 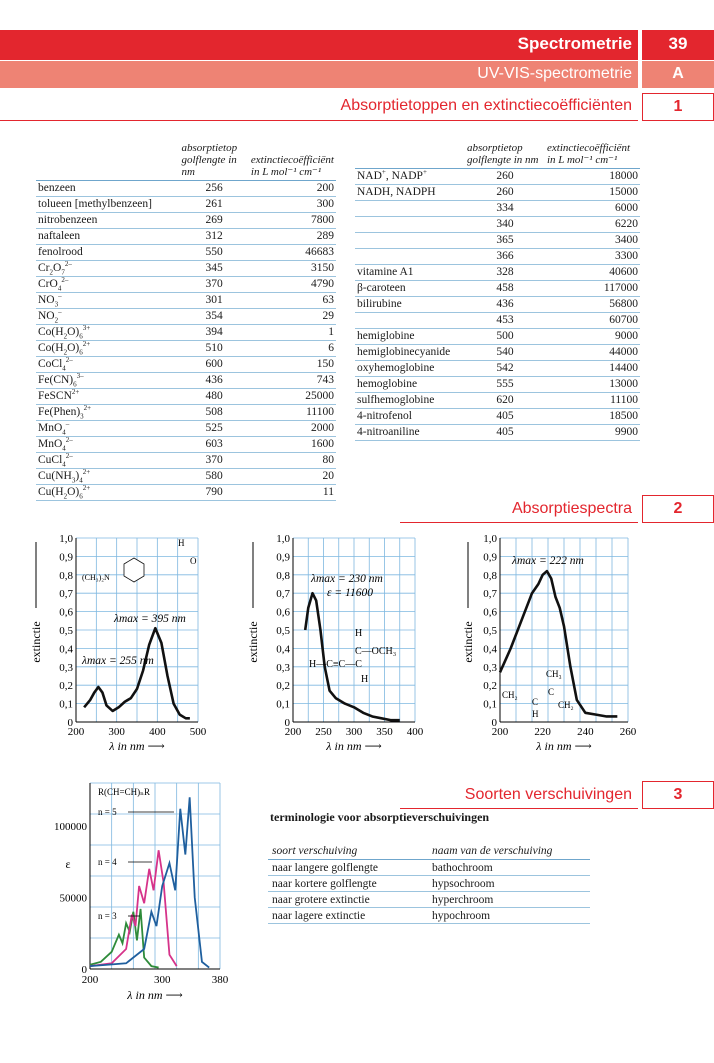 What do you see at coordinates (348, 899) in the screenshot?
I see `shift-type: naar grotere extinctie` at bounding box center [348, 899].